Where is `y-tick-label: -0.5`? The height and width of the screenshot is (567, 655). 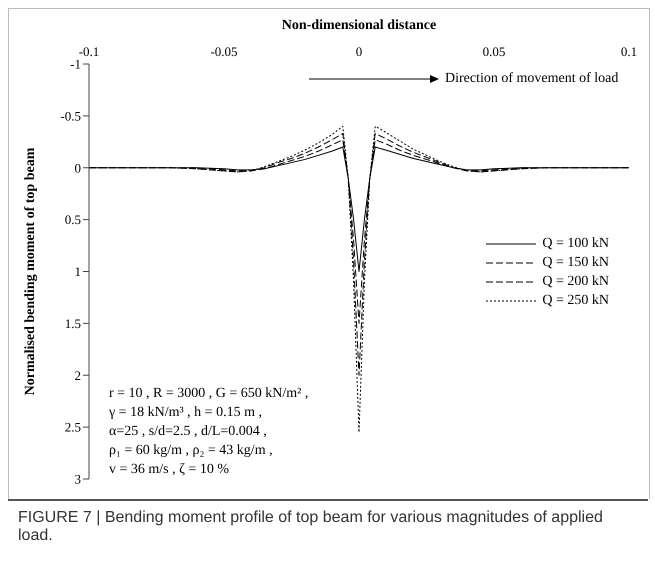 y-tick-label: -0.5 is located at coordinates (70, 116).